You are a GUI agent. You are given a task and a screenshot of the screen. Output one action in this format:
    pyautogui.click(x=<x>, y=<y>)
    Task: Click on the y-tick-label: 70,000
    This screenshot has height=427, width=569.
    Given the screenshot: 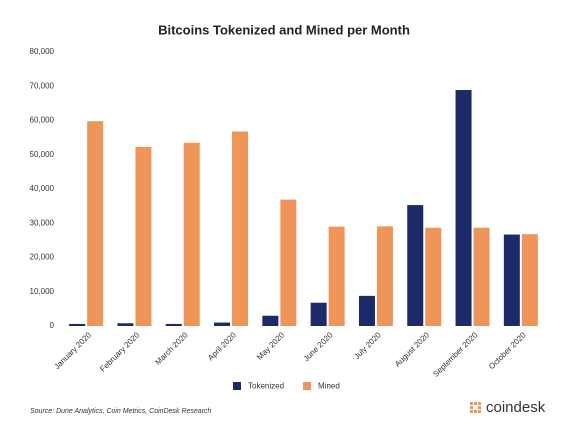 What is the action you would take?
    pyautogui.click(x=42, y=85)
    